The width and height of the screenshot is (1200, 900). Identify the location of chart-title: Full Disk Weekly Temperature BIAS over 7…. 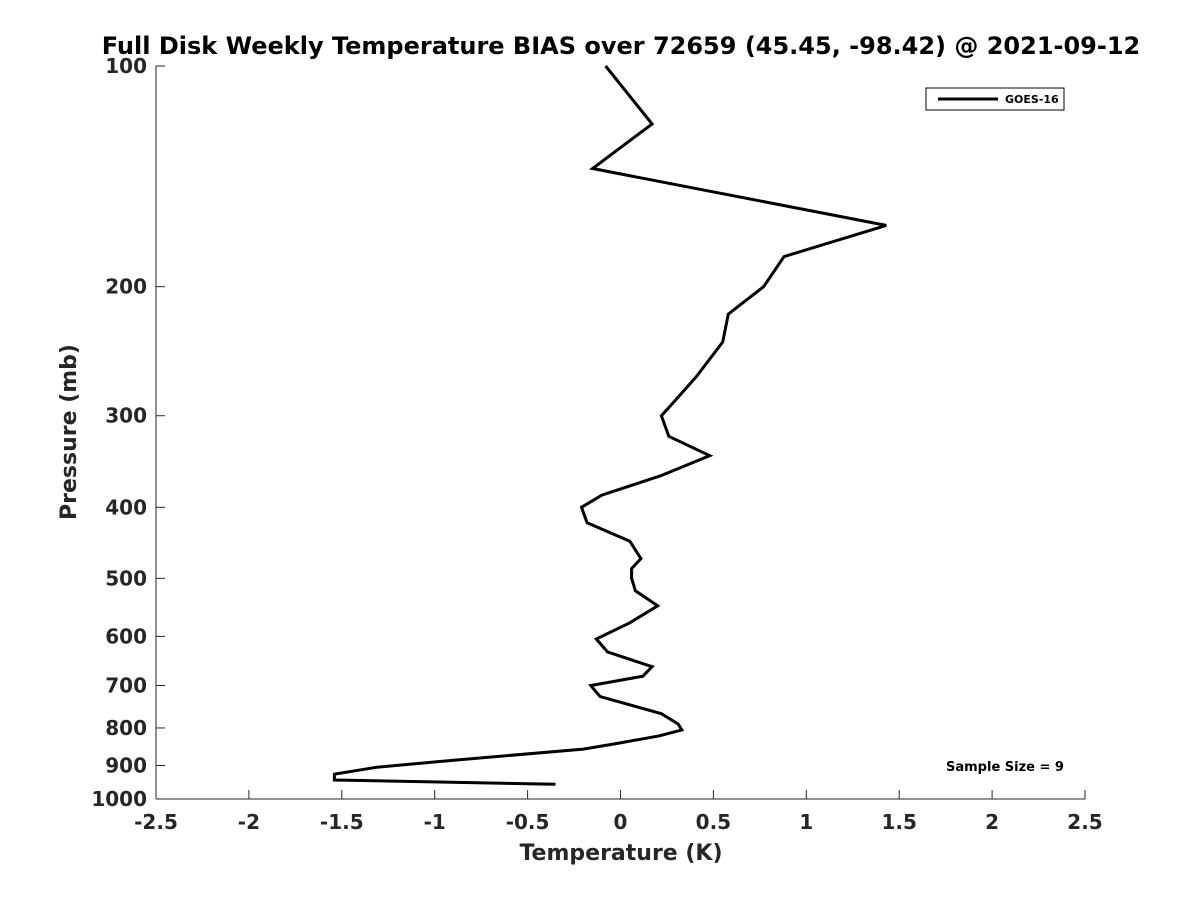
(621, 46).